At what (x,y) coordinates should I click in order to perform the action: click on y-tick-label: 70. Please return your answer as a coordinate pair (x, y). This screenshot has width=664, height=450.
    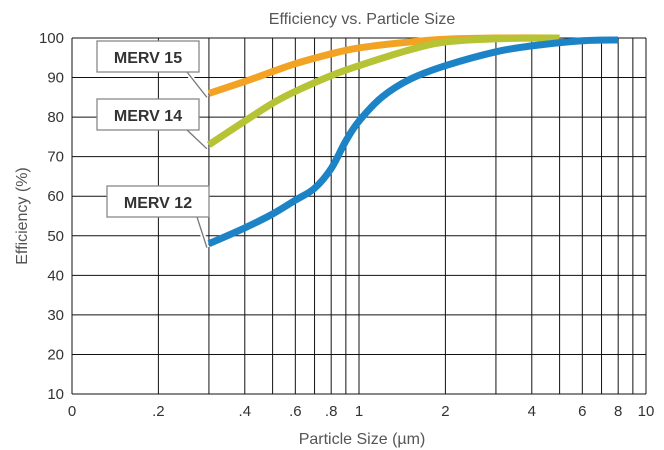
    Looking at the image, I should click on (55, 157).